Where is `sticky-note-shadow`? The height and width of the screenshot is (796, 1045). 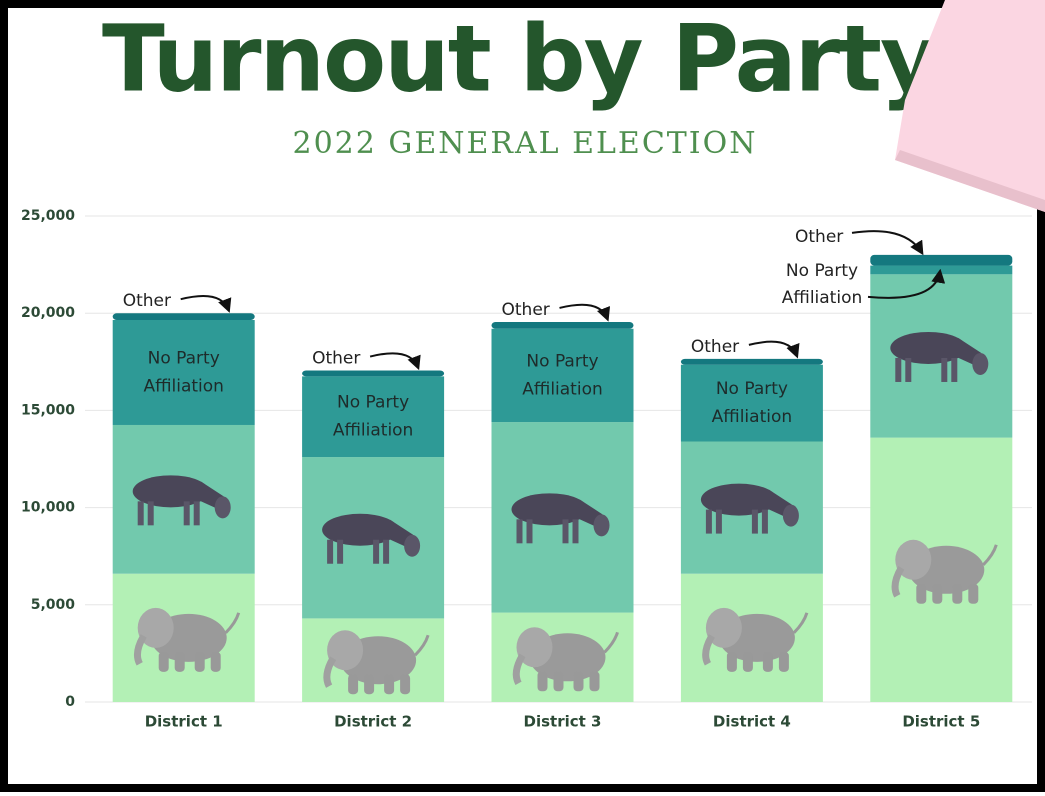 sticky-note-shadow is located at coordinates (970, 181).